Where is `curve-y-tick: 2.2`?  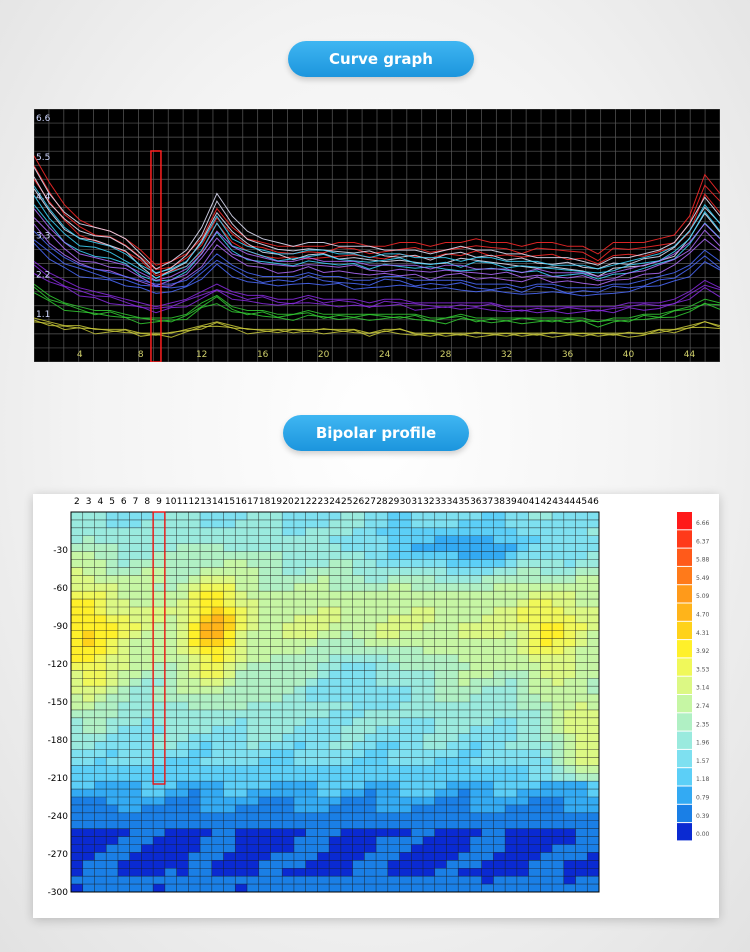 curve-y-tick: 2.2 is located at coordinates (43, 276).